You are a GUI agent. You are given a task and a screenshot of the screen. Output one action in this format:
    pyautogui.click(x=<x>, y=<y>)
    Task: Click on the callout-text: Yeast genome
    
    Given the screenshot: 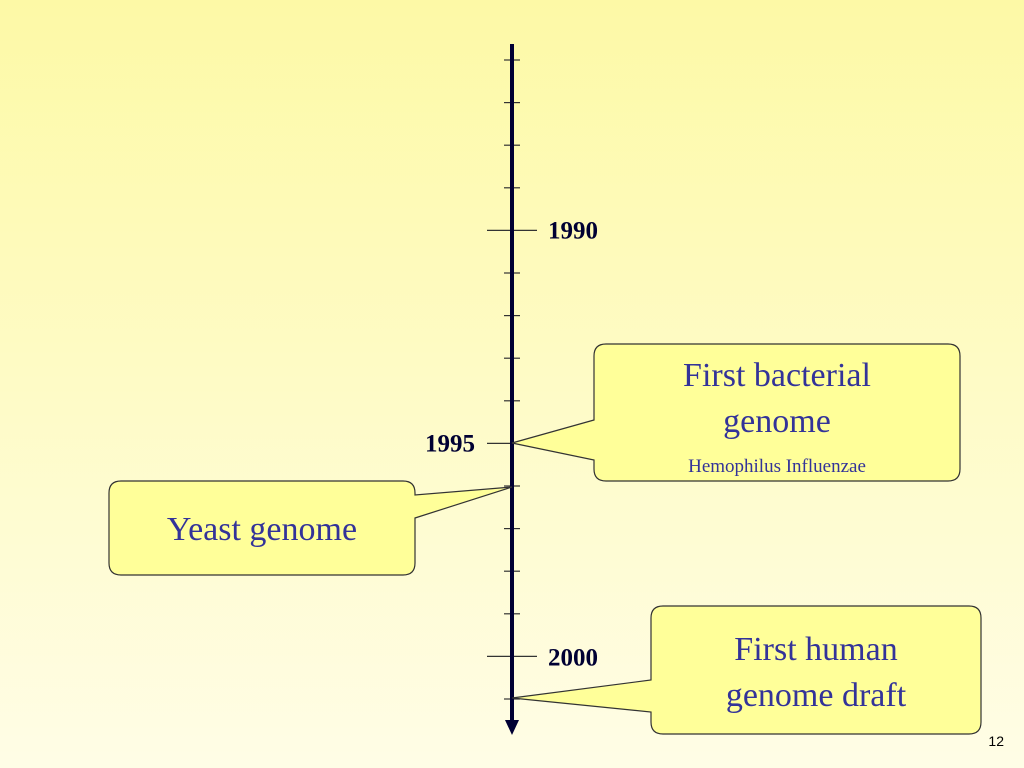 What is the action you would take?
    pyautogui.click(x=262, y=529)
    